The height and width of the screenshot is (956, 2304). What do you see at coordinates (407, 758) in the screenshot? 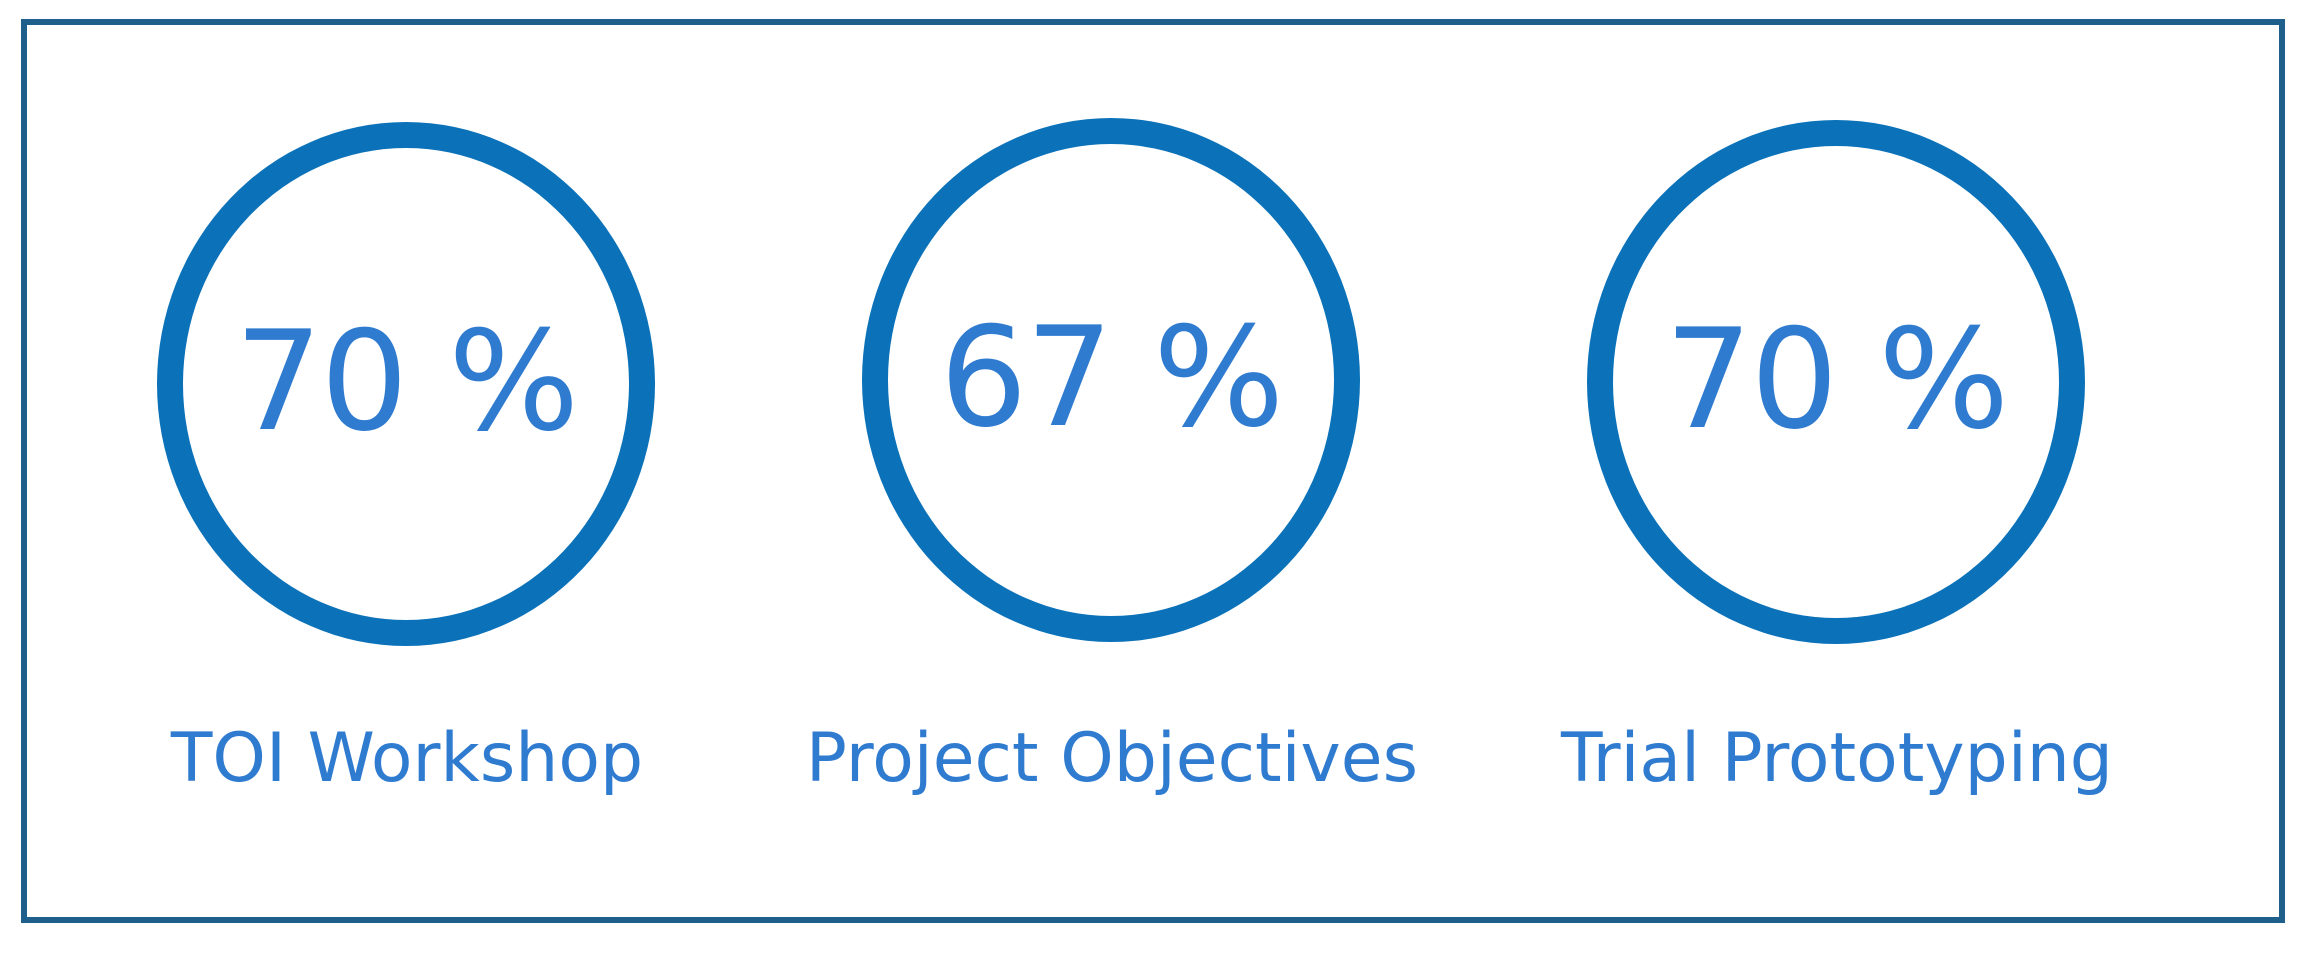
I see `metric-label: TOI Workshop` at bounding box center [407, 758].